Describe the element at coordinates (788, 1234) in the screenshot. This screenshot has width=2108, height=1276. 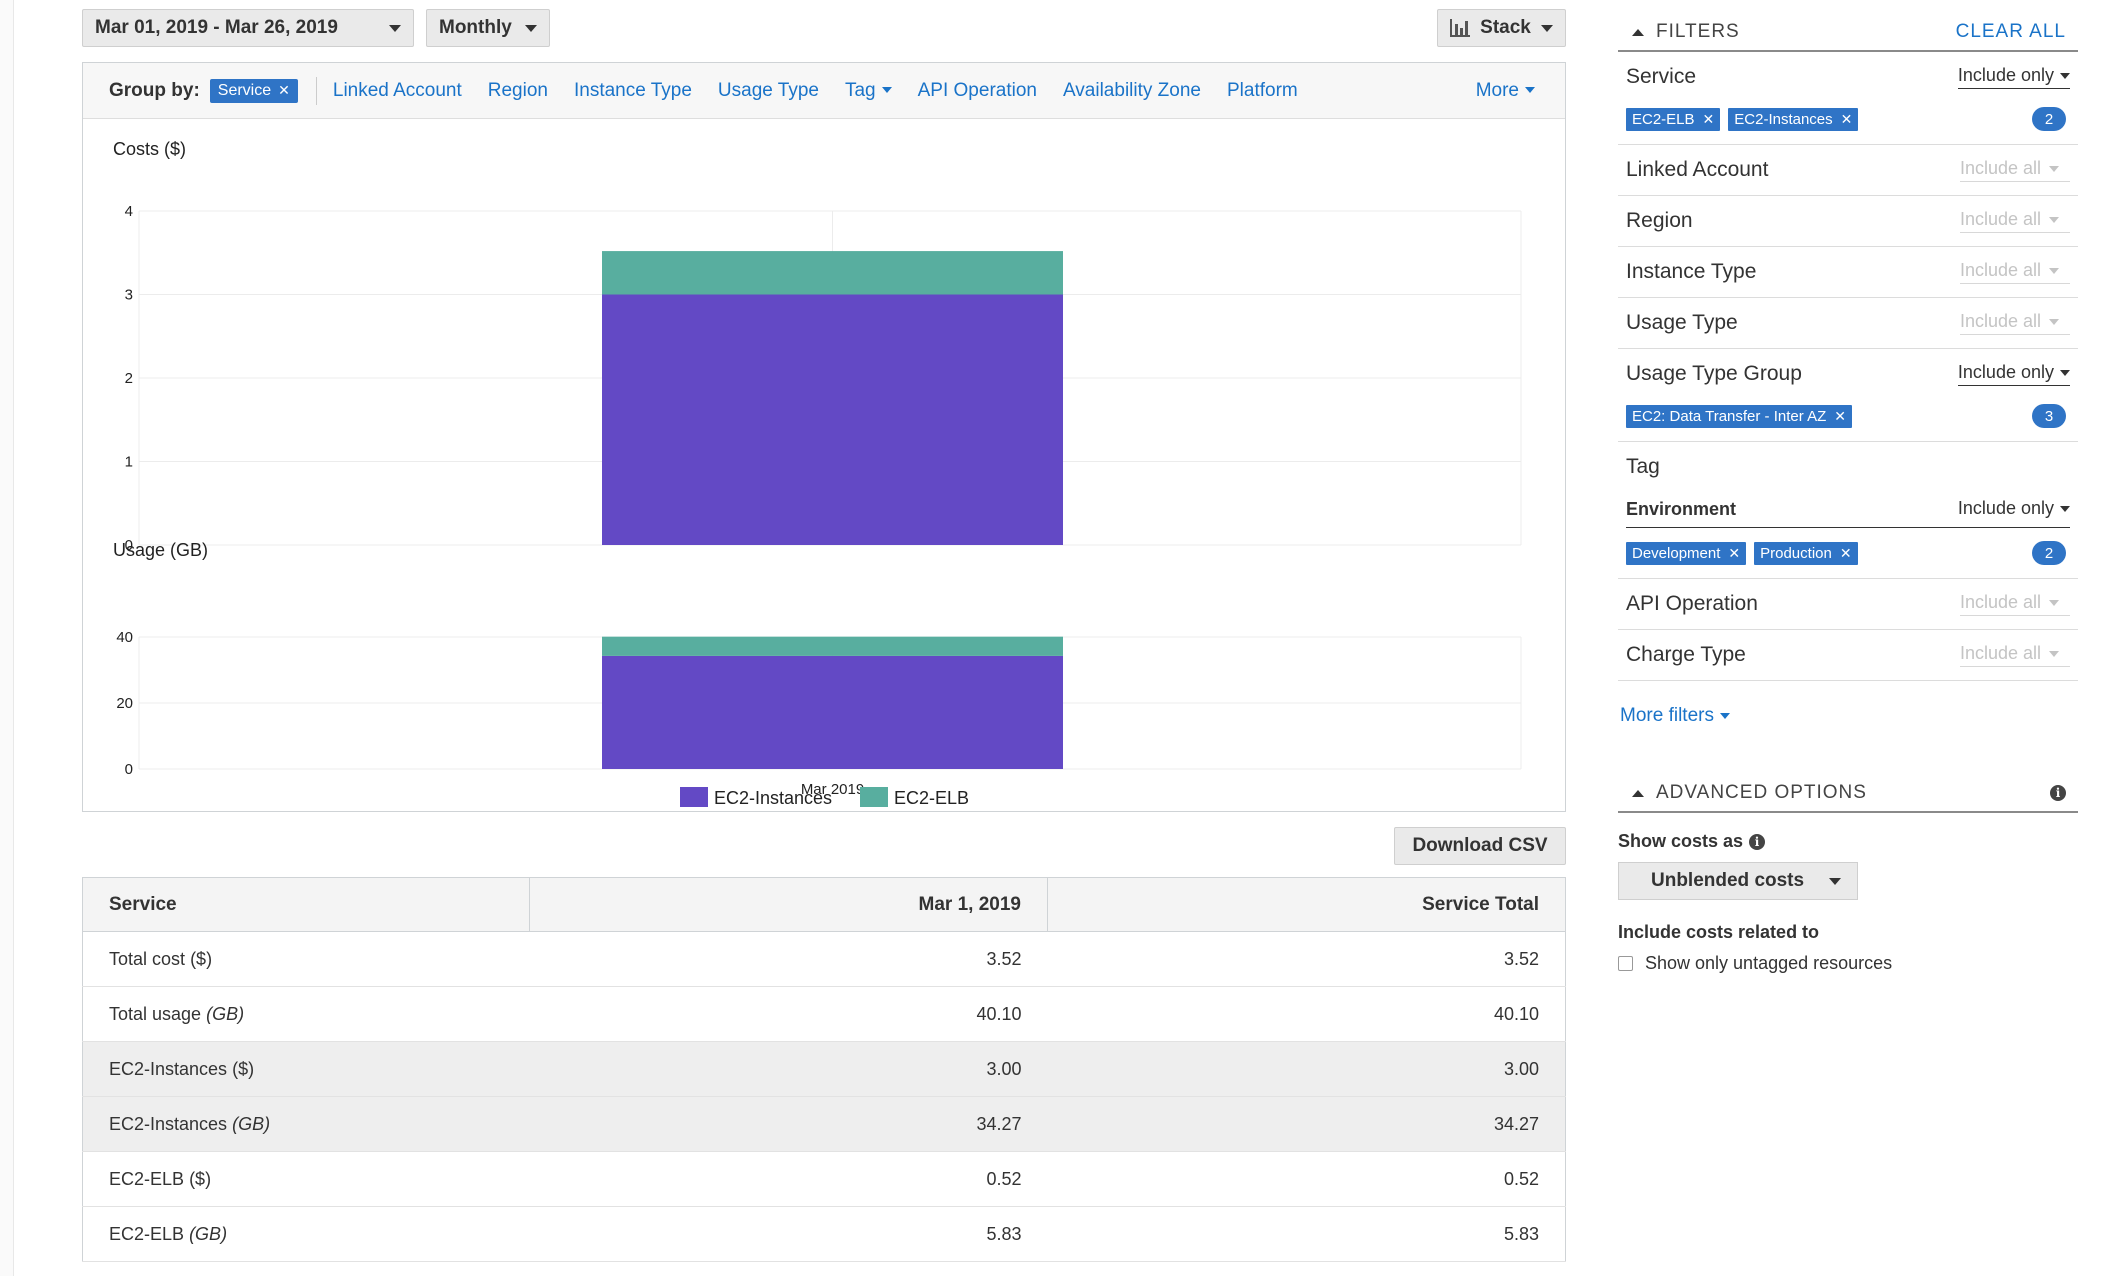
I see `row-value-date: 5.83` at that location.